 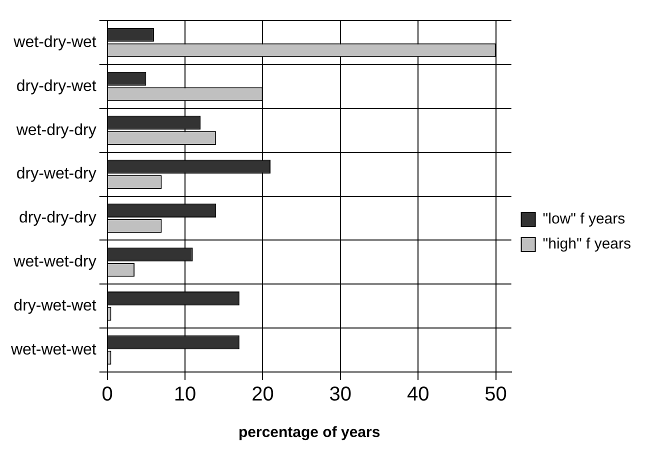 I want to click on y-tick-label: wet-dry-dry, so click(x=55, y=130).